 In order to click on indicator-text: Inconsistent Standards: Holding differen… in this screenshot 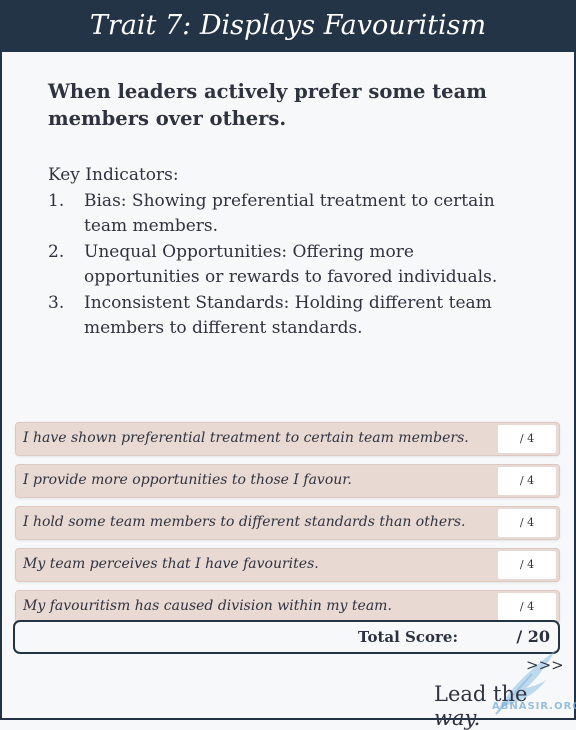, I will do `click(288, 315)`.